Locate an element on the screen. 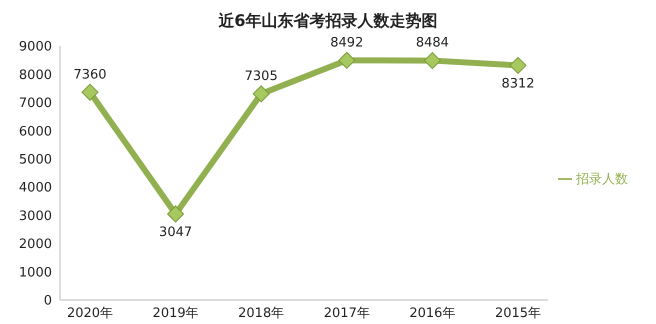 This screenshot has width=656, height=324. data-label: 3047 is located at coordinates (175, 232).